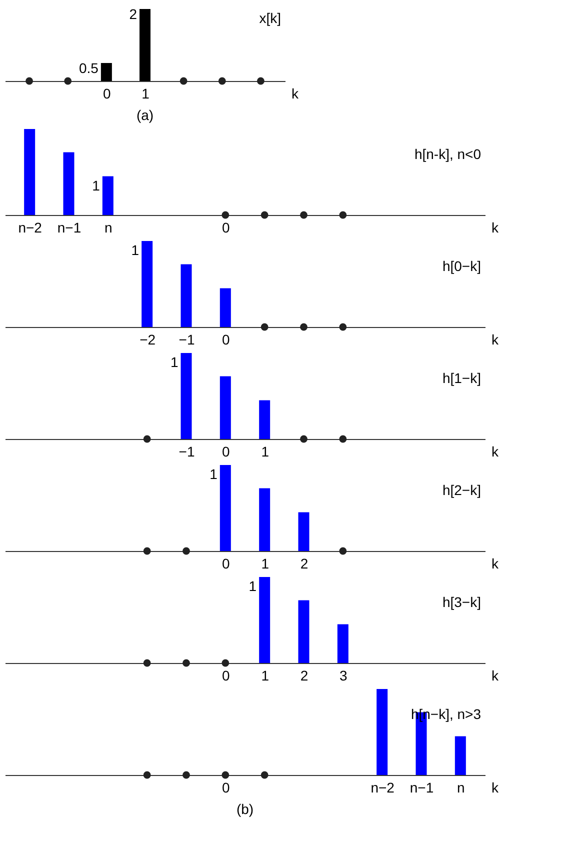 The image size is (574, 859). I want to click on data-label: 0.5, so click(88, 68).